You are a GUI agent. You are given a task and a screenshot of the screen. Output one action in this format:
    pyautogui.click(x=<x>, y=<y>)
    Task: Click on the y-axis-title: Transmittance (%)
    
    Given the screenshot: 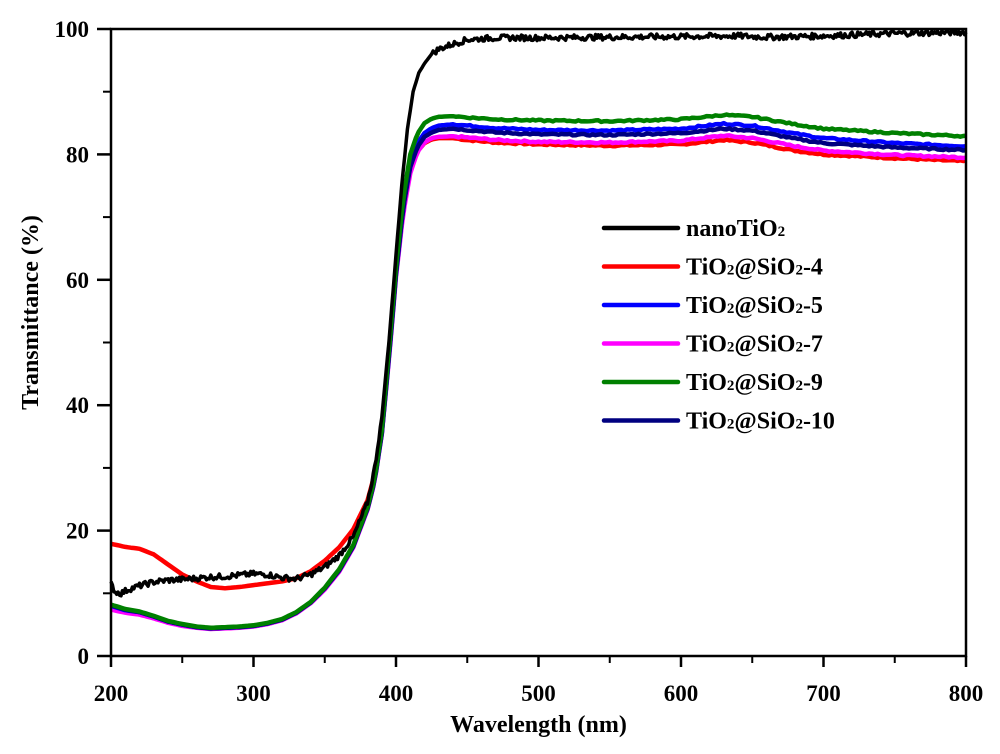 What is the action you would take?
    pyautogui.click(x=31, y=312)
    